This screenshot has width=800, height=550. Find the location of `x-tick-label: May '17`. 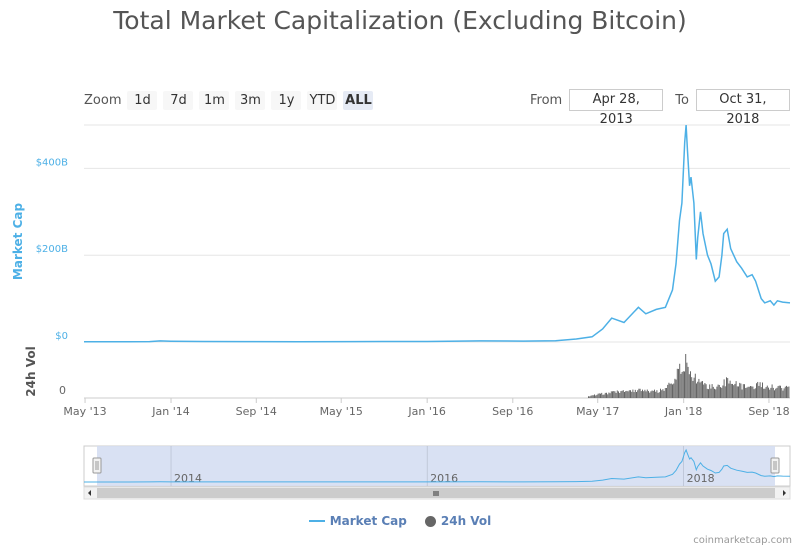

x-tick-label: May '17 is located at coordinates (597, 411).